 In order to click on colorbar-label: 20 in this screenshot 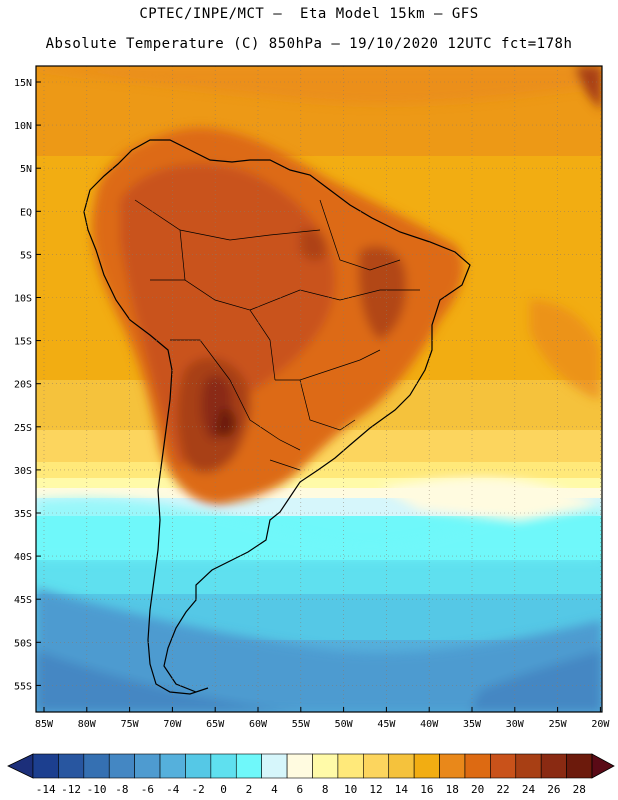, I will do `click(477, 789)`.